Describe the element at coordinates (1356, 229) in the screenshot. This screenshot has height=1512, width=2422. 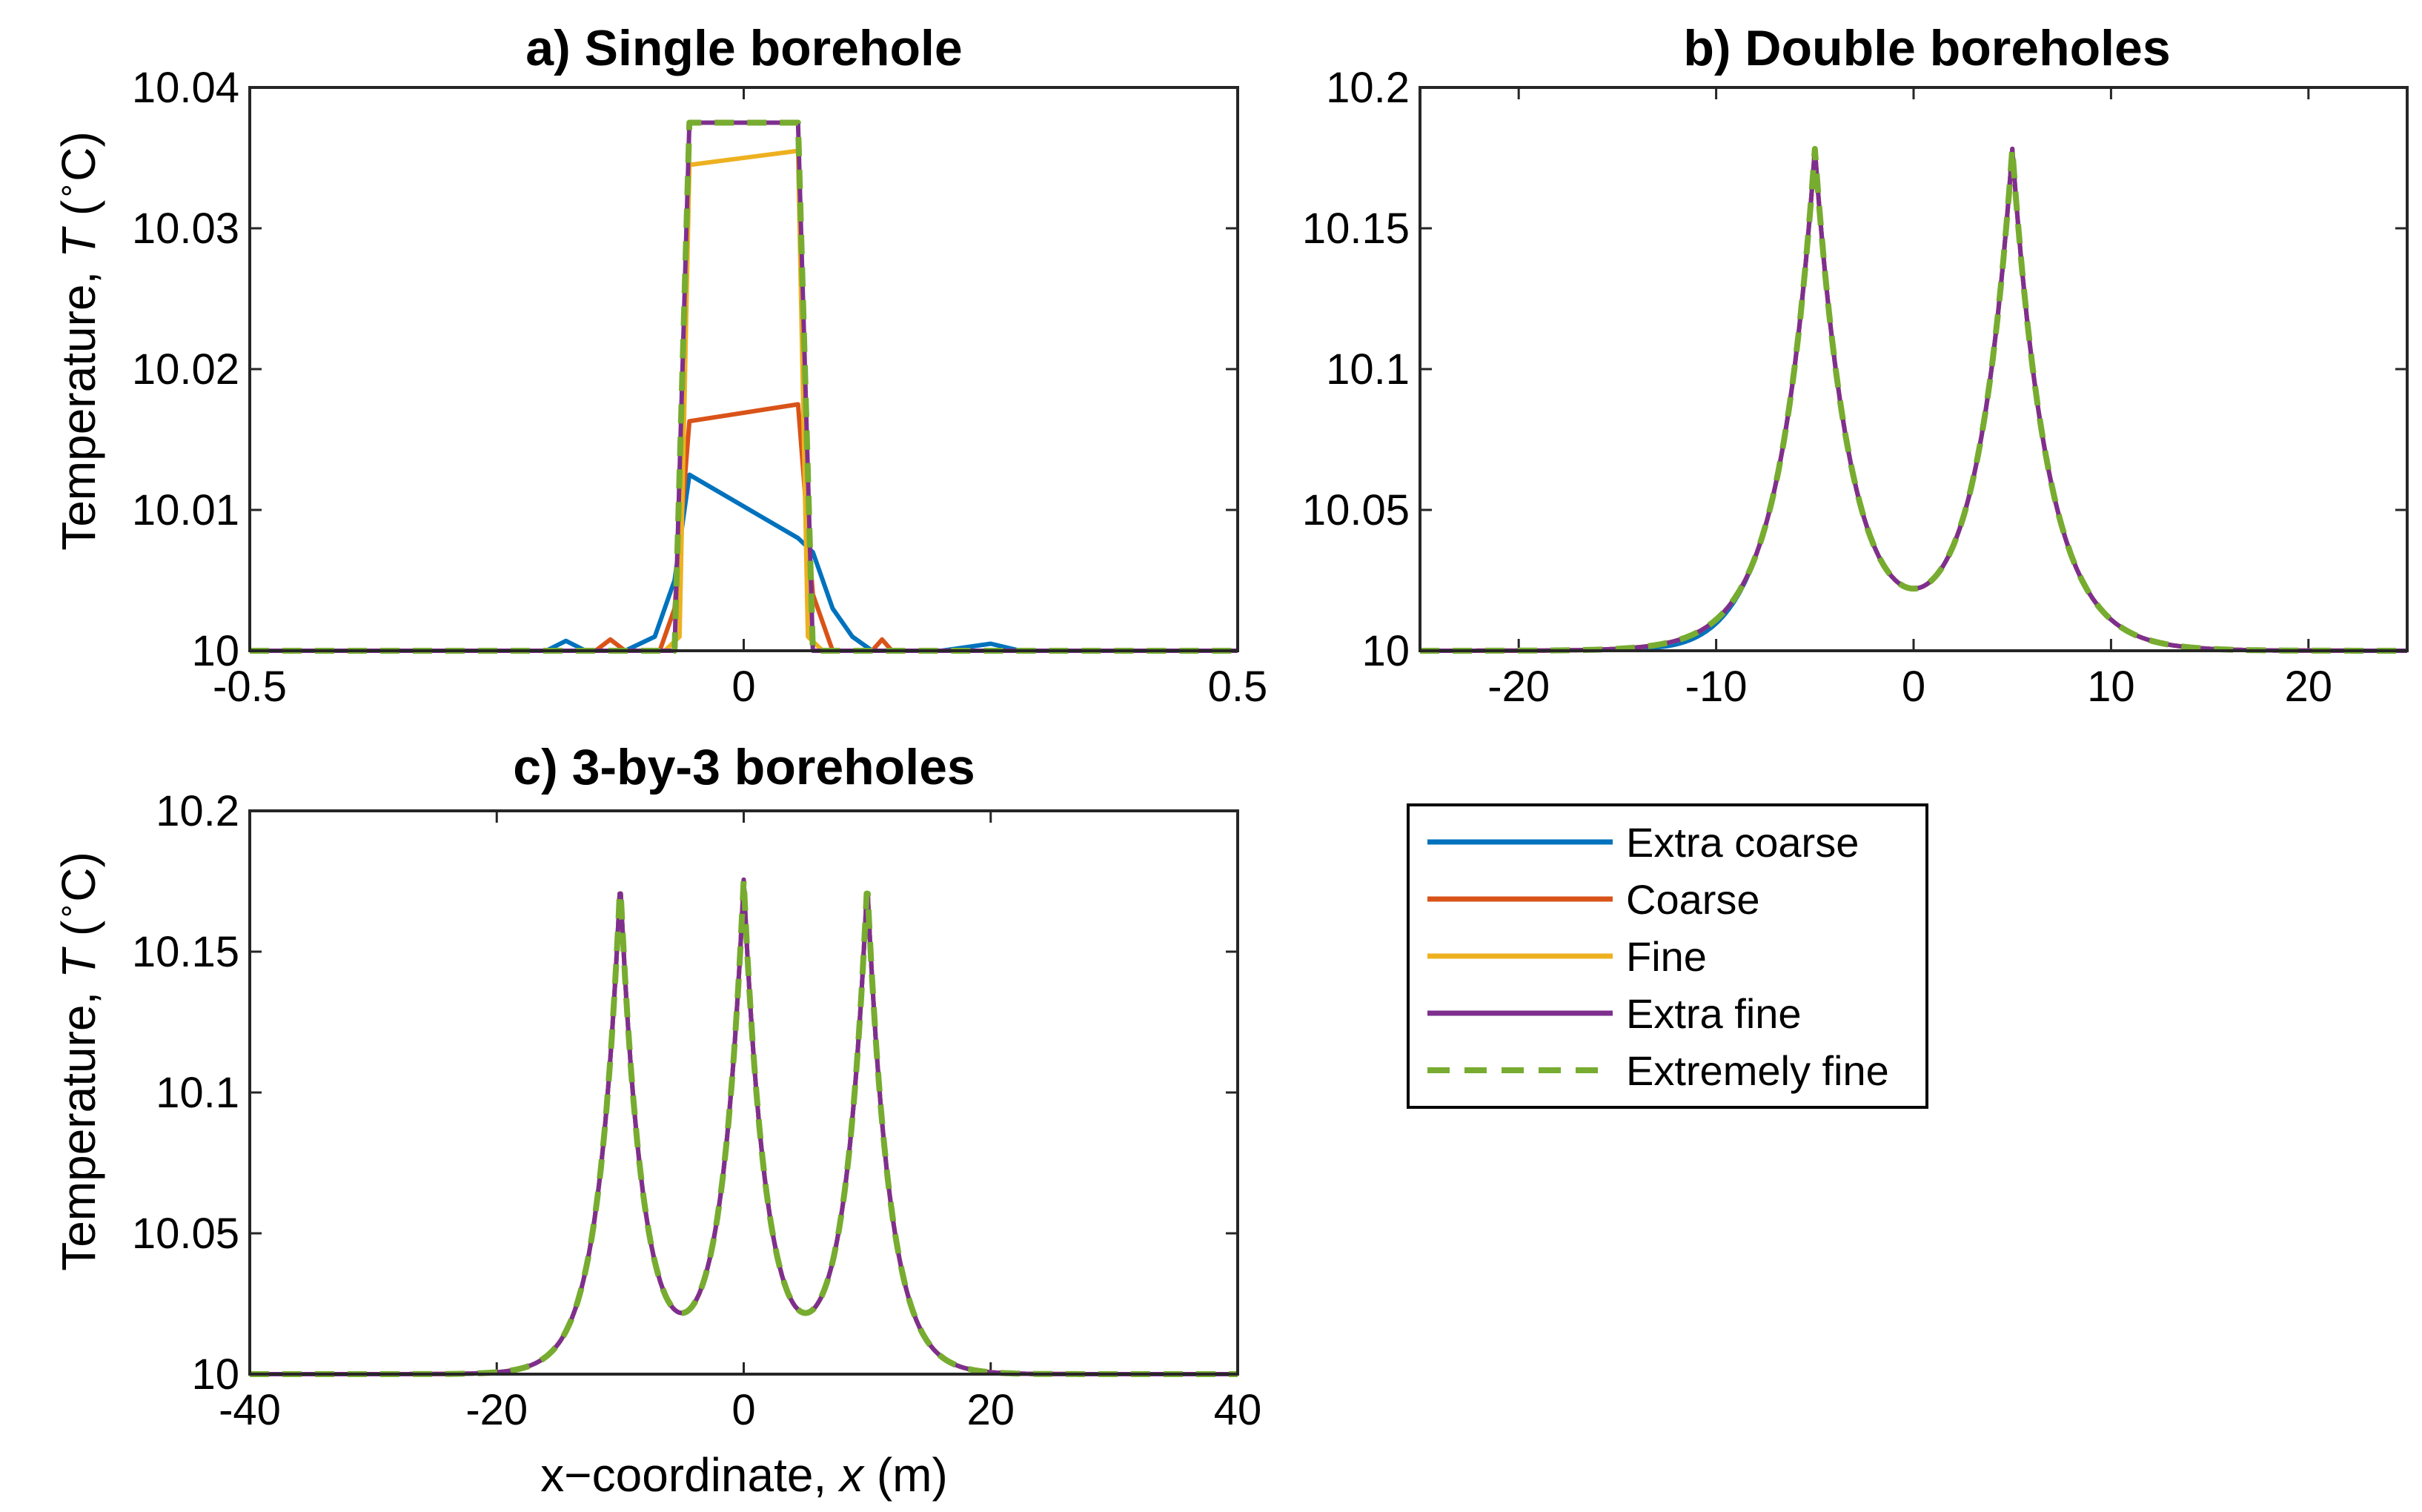
I see `panel-b-ytick-label: 10.15` at that location.